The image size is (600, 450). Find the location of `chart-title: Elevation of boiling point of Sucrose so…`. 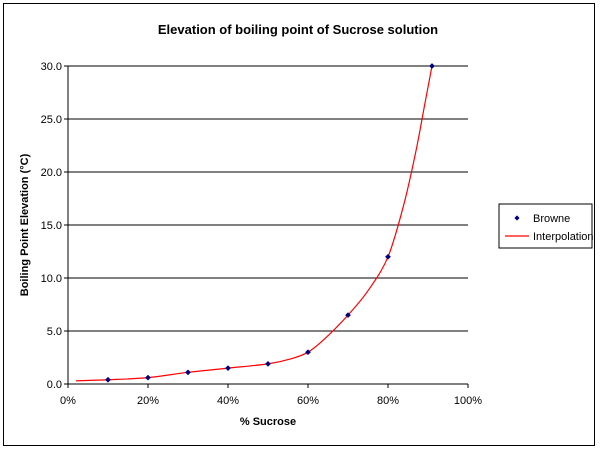

chart-title: Elevation of boiling point of Sucrose so… is located at coordinates (298, 29).